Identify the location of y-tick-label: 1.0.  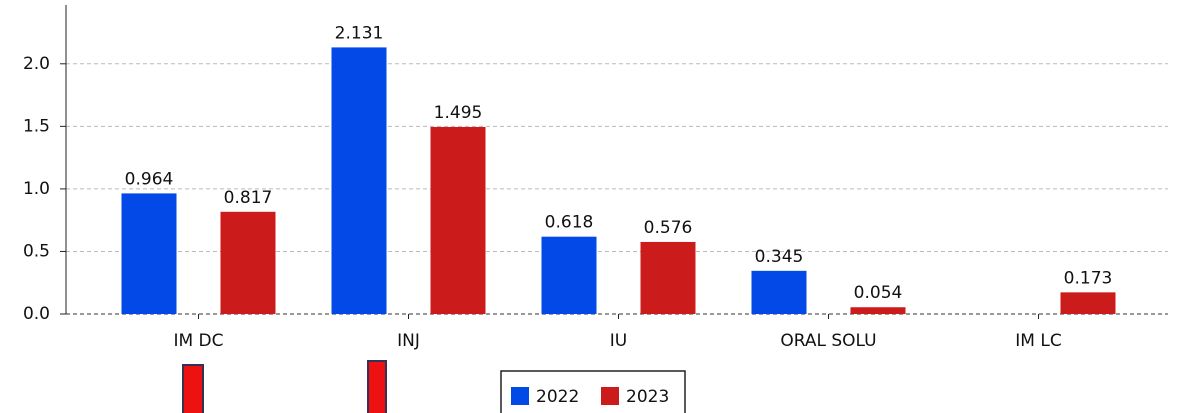
(36, 189).